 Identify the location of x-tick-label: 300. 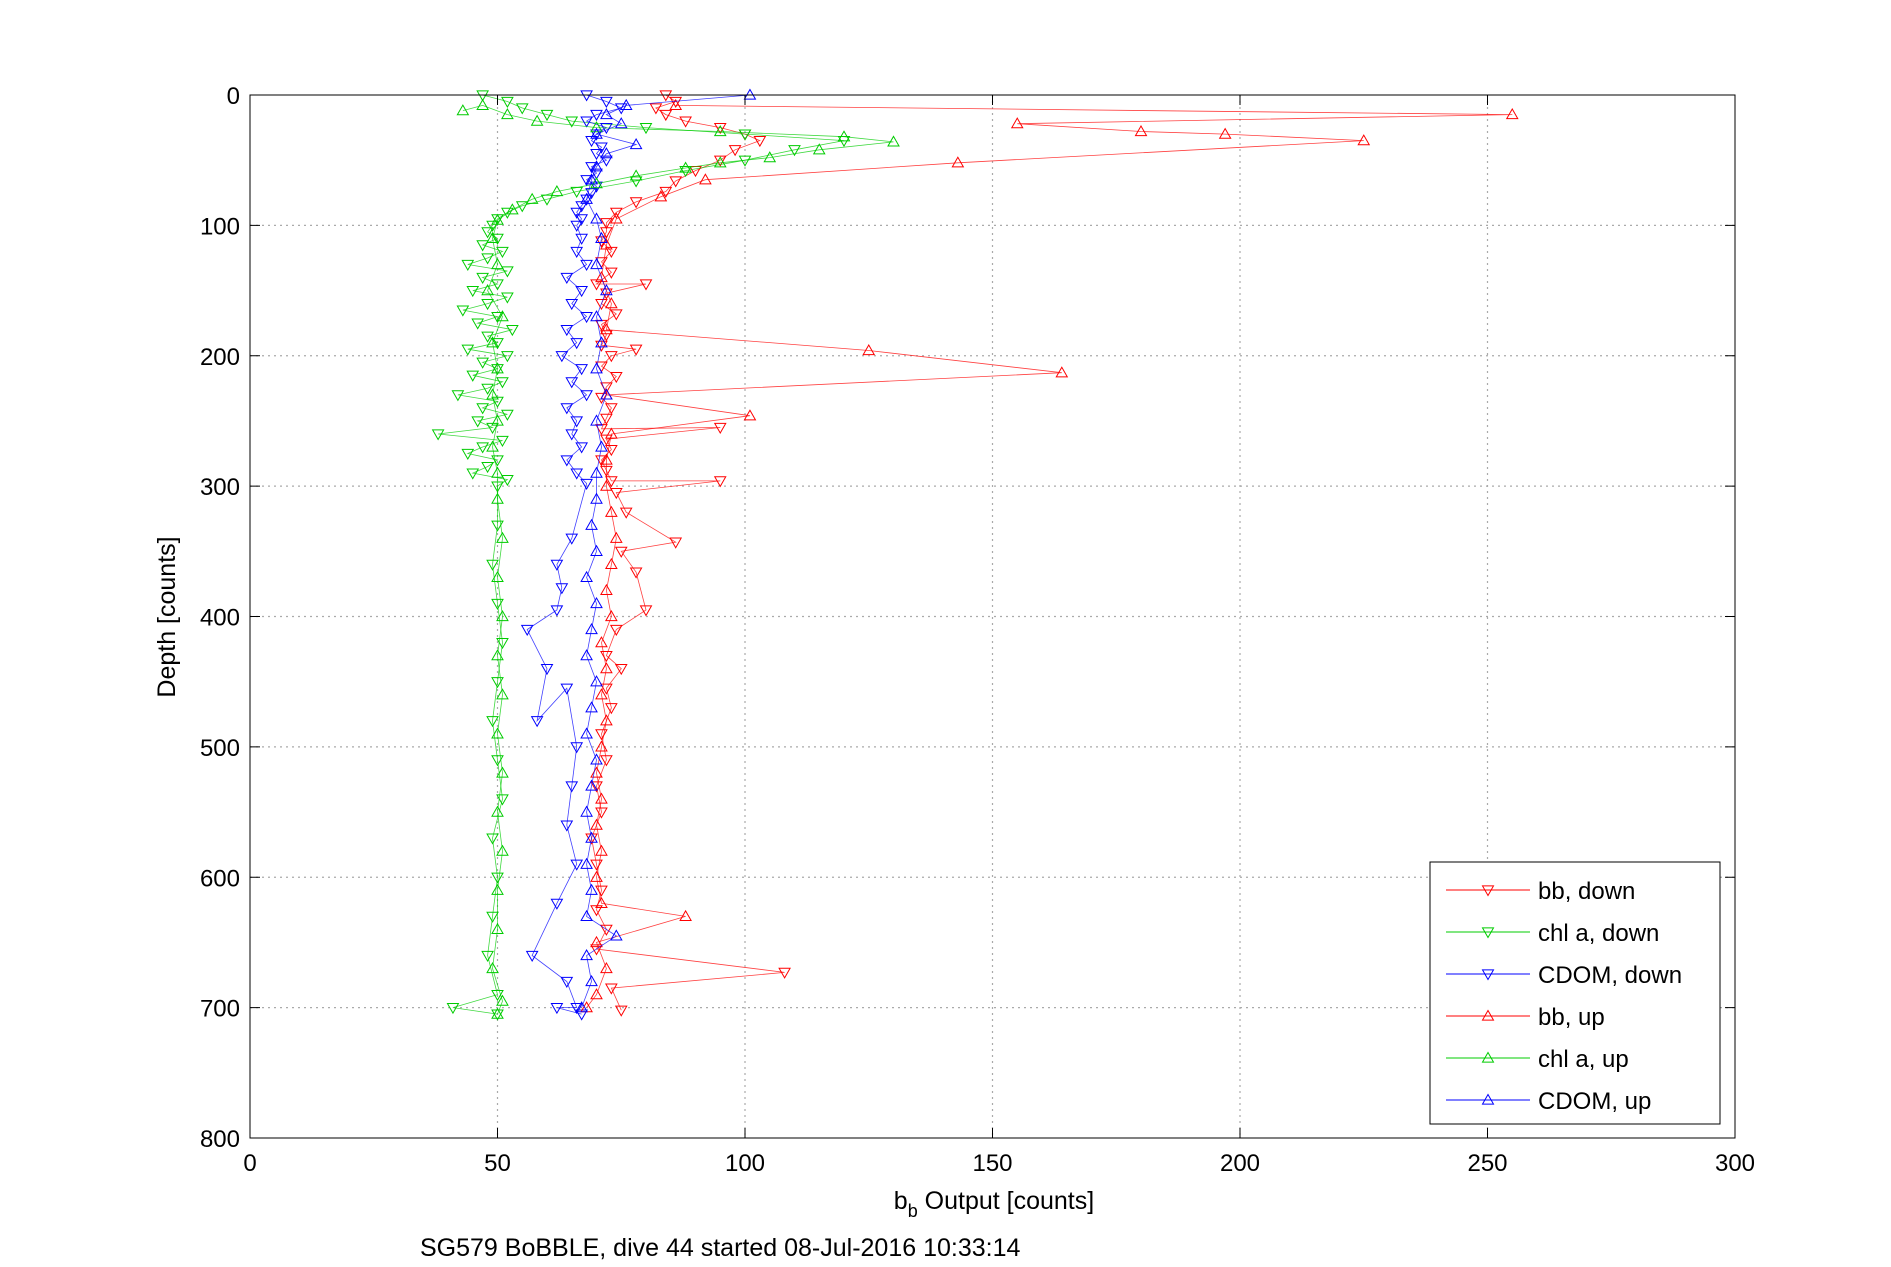
(1735, 1163).